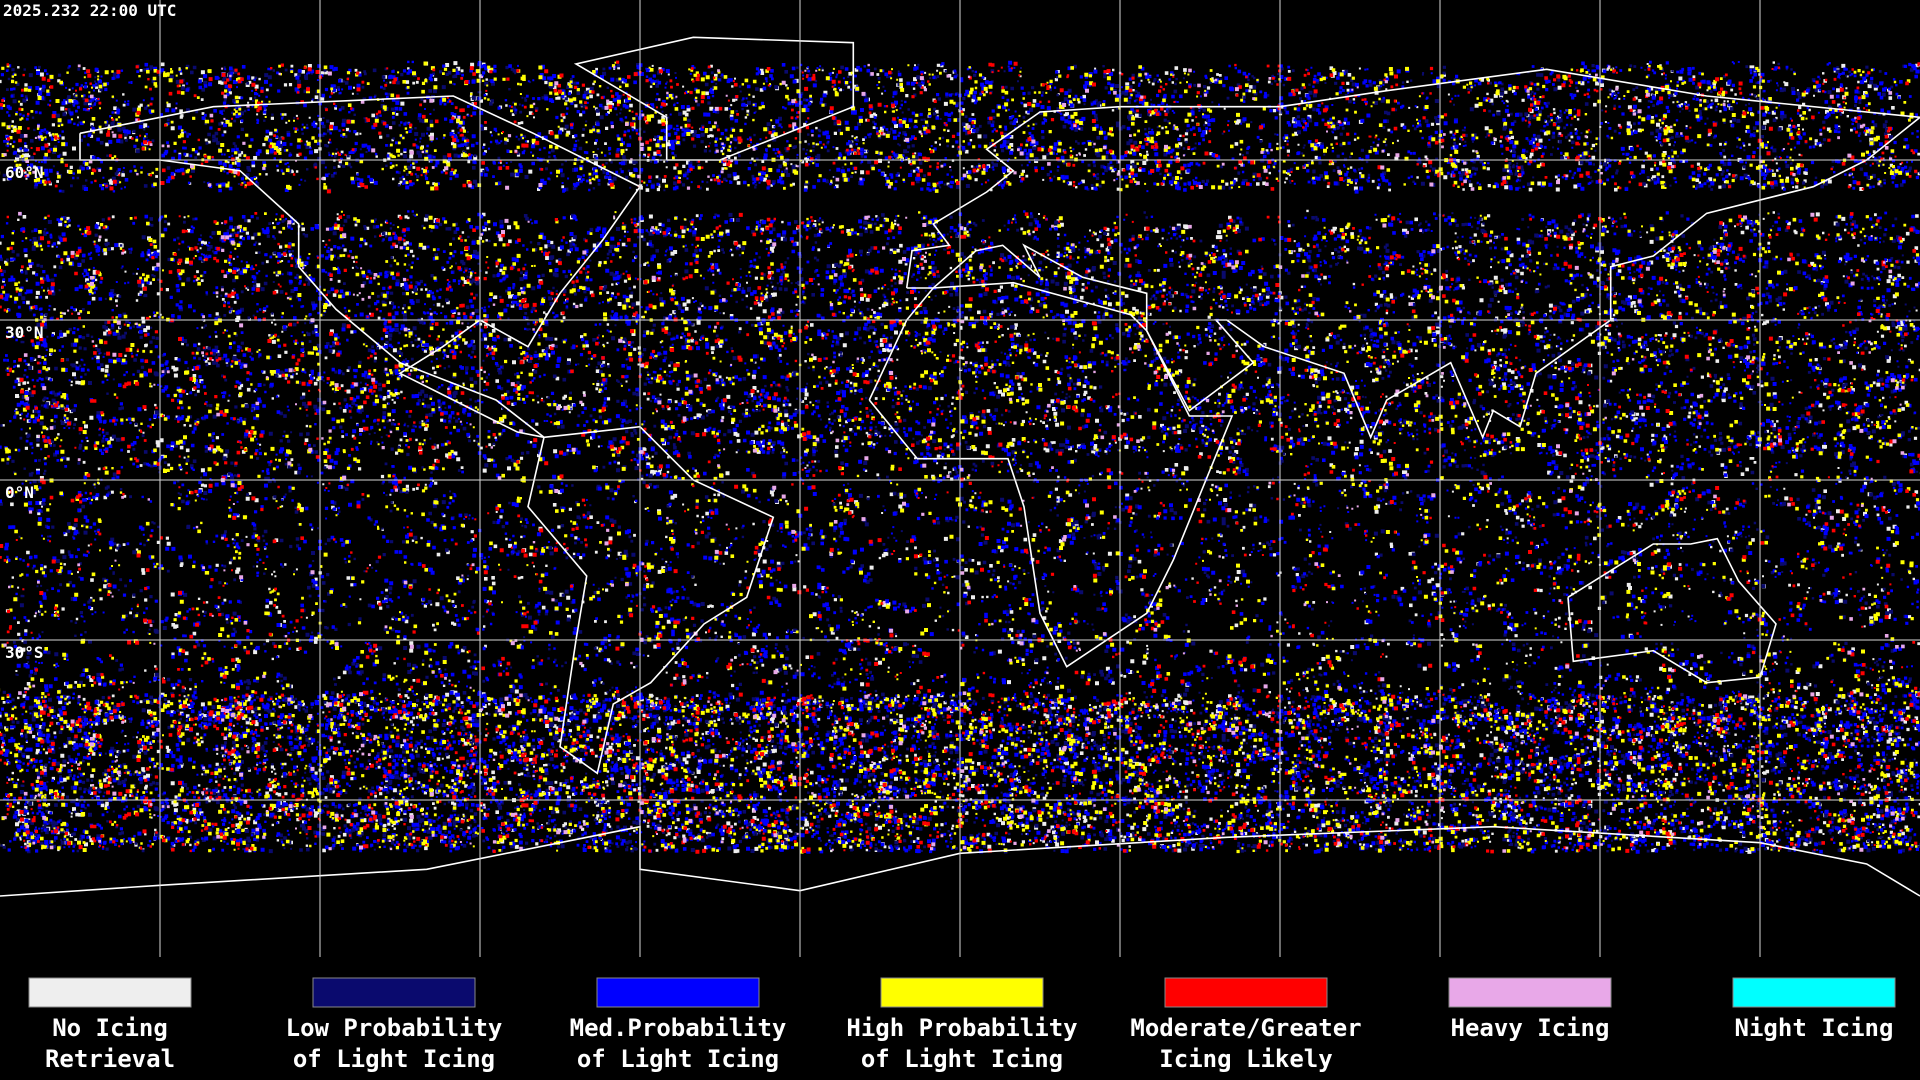 This screenshot has height=1080, width=1920. What do you see at coordinates (1245, 1059) in the screenshot?
I see `legend-label: Icing Likely` at bounding box center [1245, 1059].